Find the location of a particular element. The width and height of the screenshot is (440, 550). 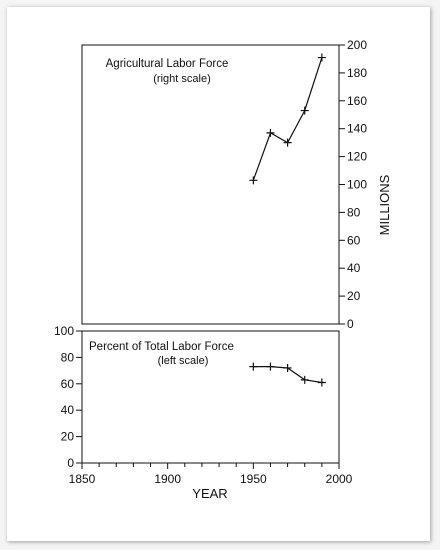

percent-labor-series is located at coordinates (287, 374).